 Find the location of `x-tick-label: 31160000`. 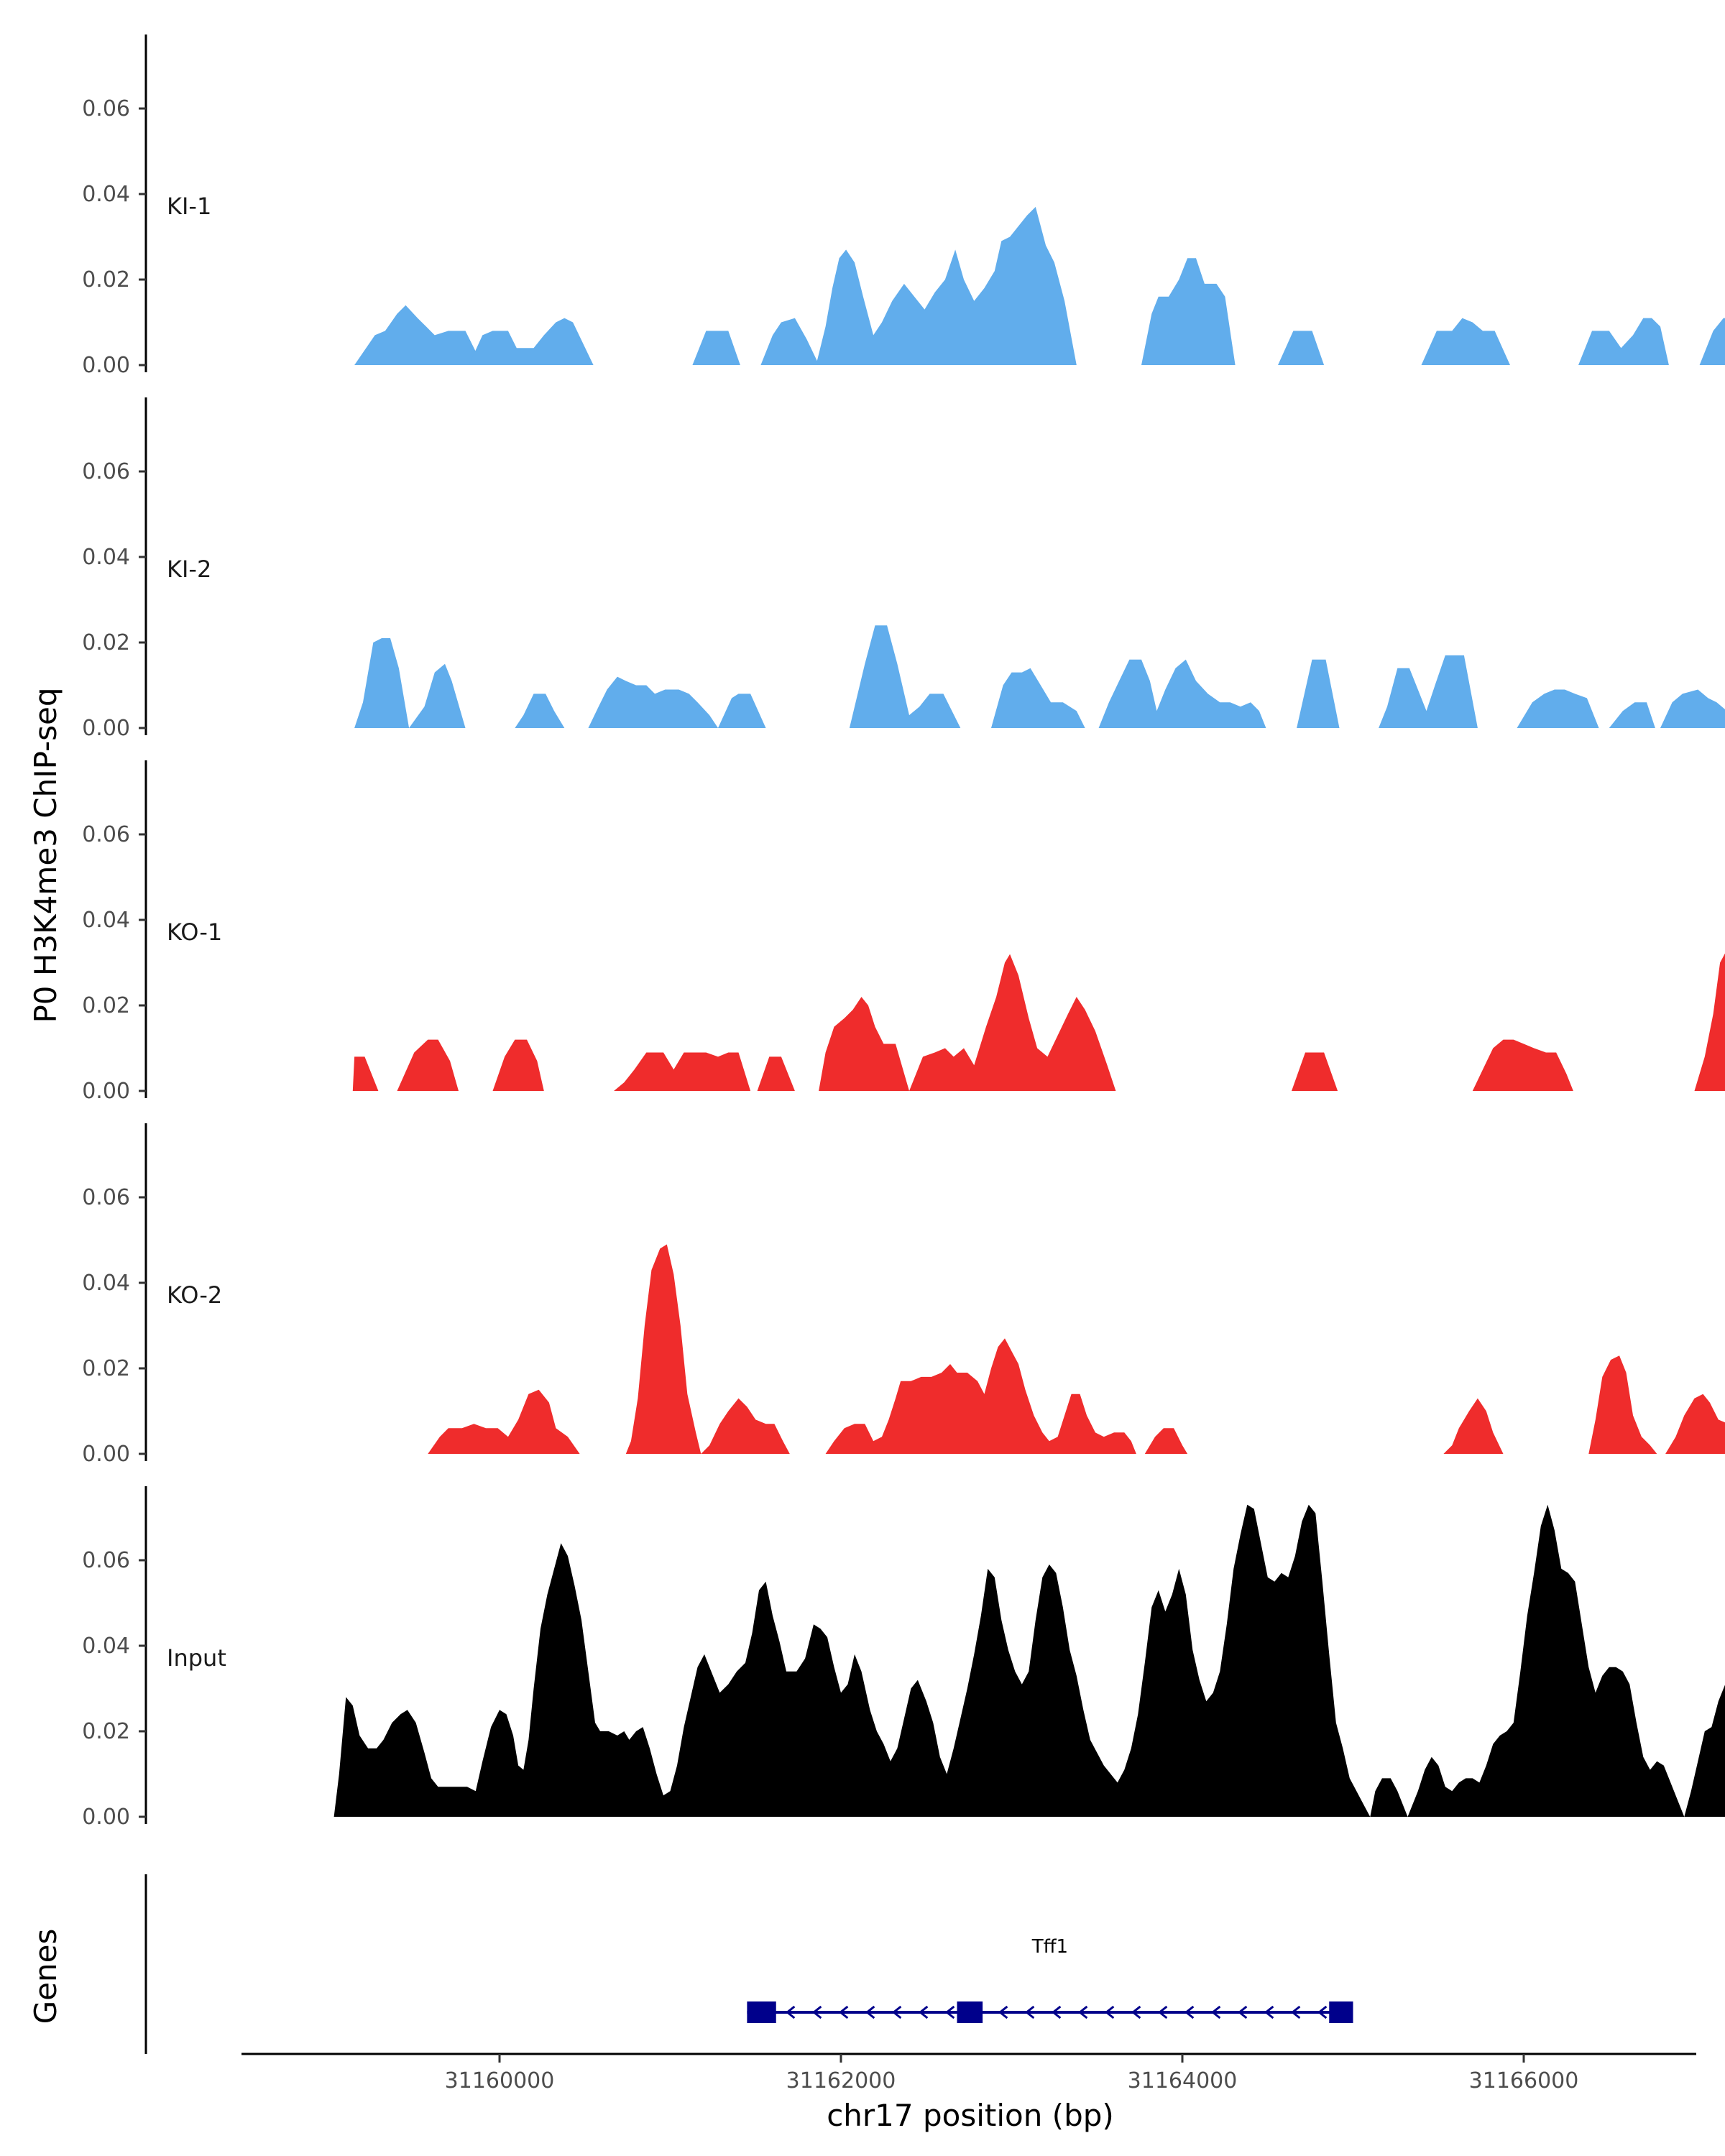

x-tick-label: 31160000 is located at coordinates (500, 2080).